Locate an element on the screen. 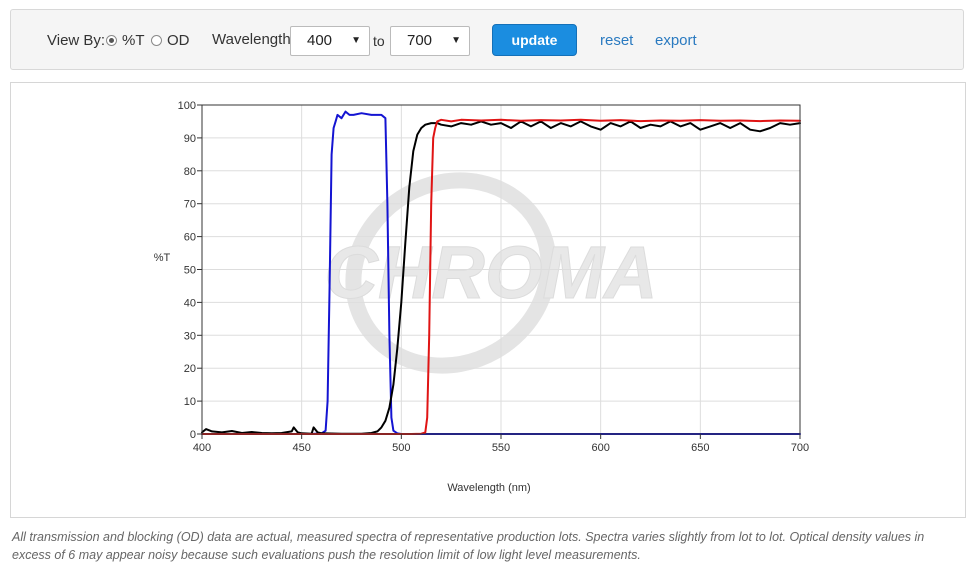  export-link: export is located at coordinates (676, 40).